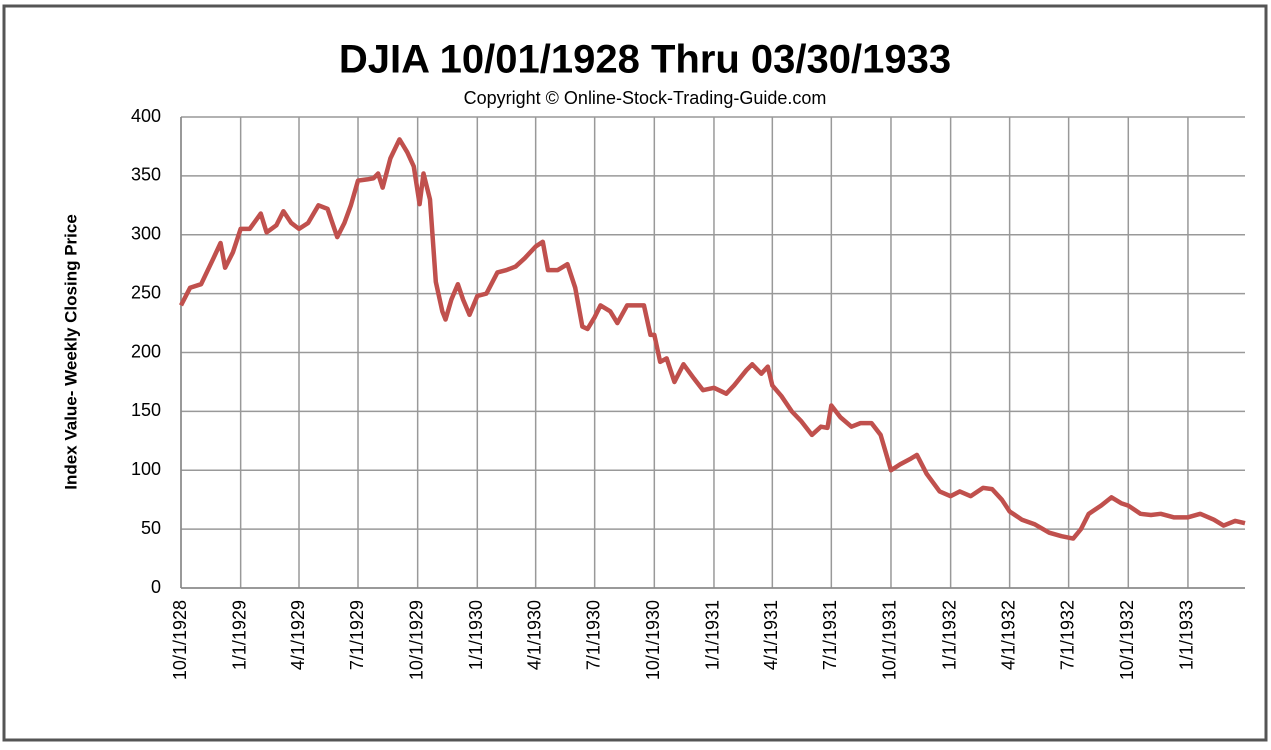 The width and height of the screenshot is (1271, 750). What do you see at coordinates (156, 587) in the screenshot?
I see `y-tick-label: 0` at bounding box center [156, 587].